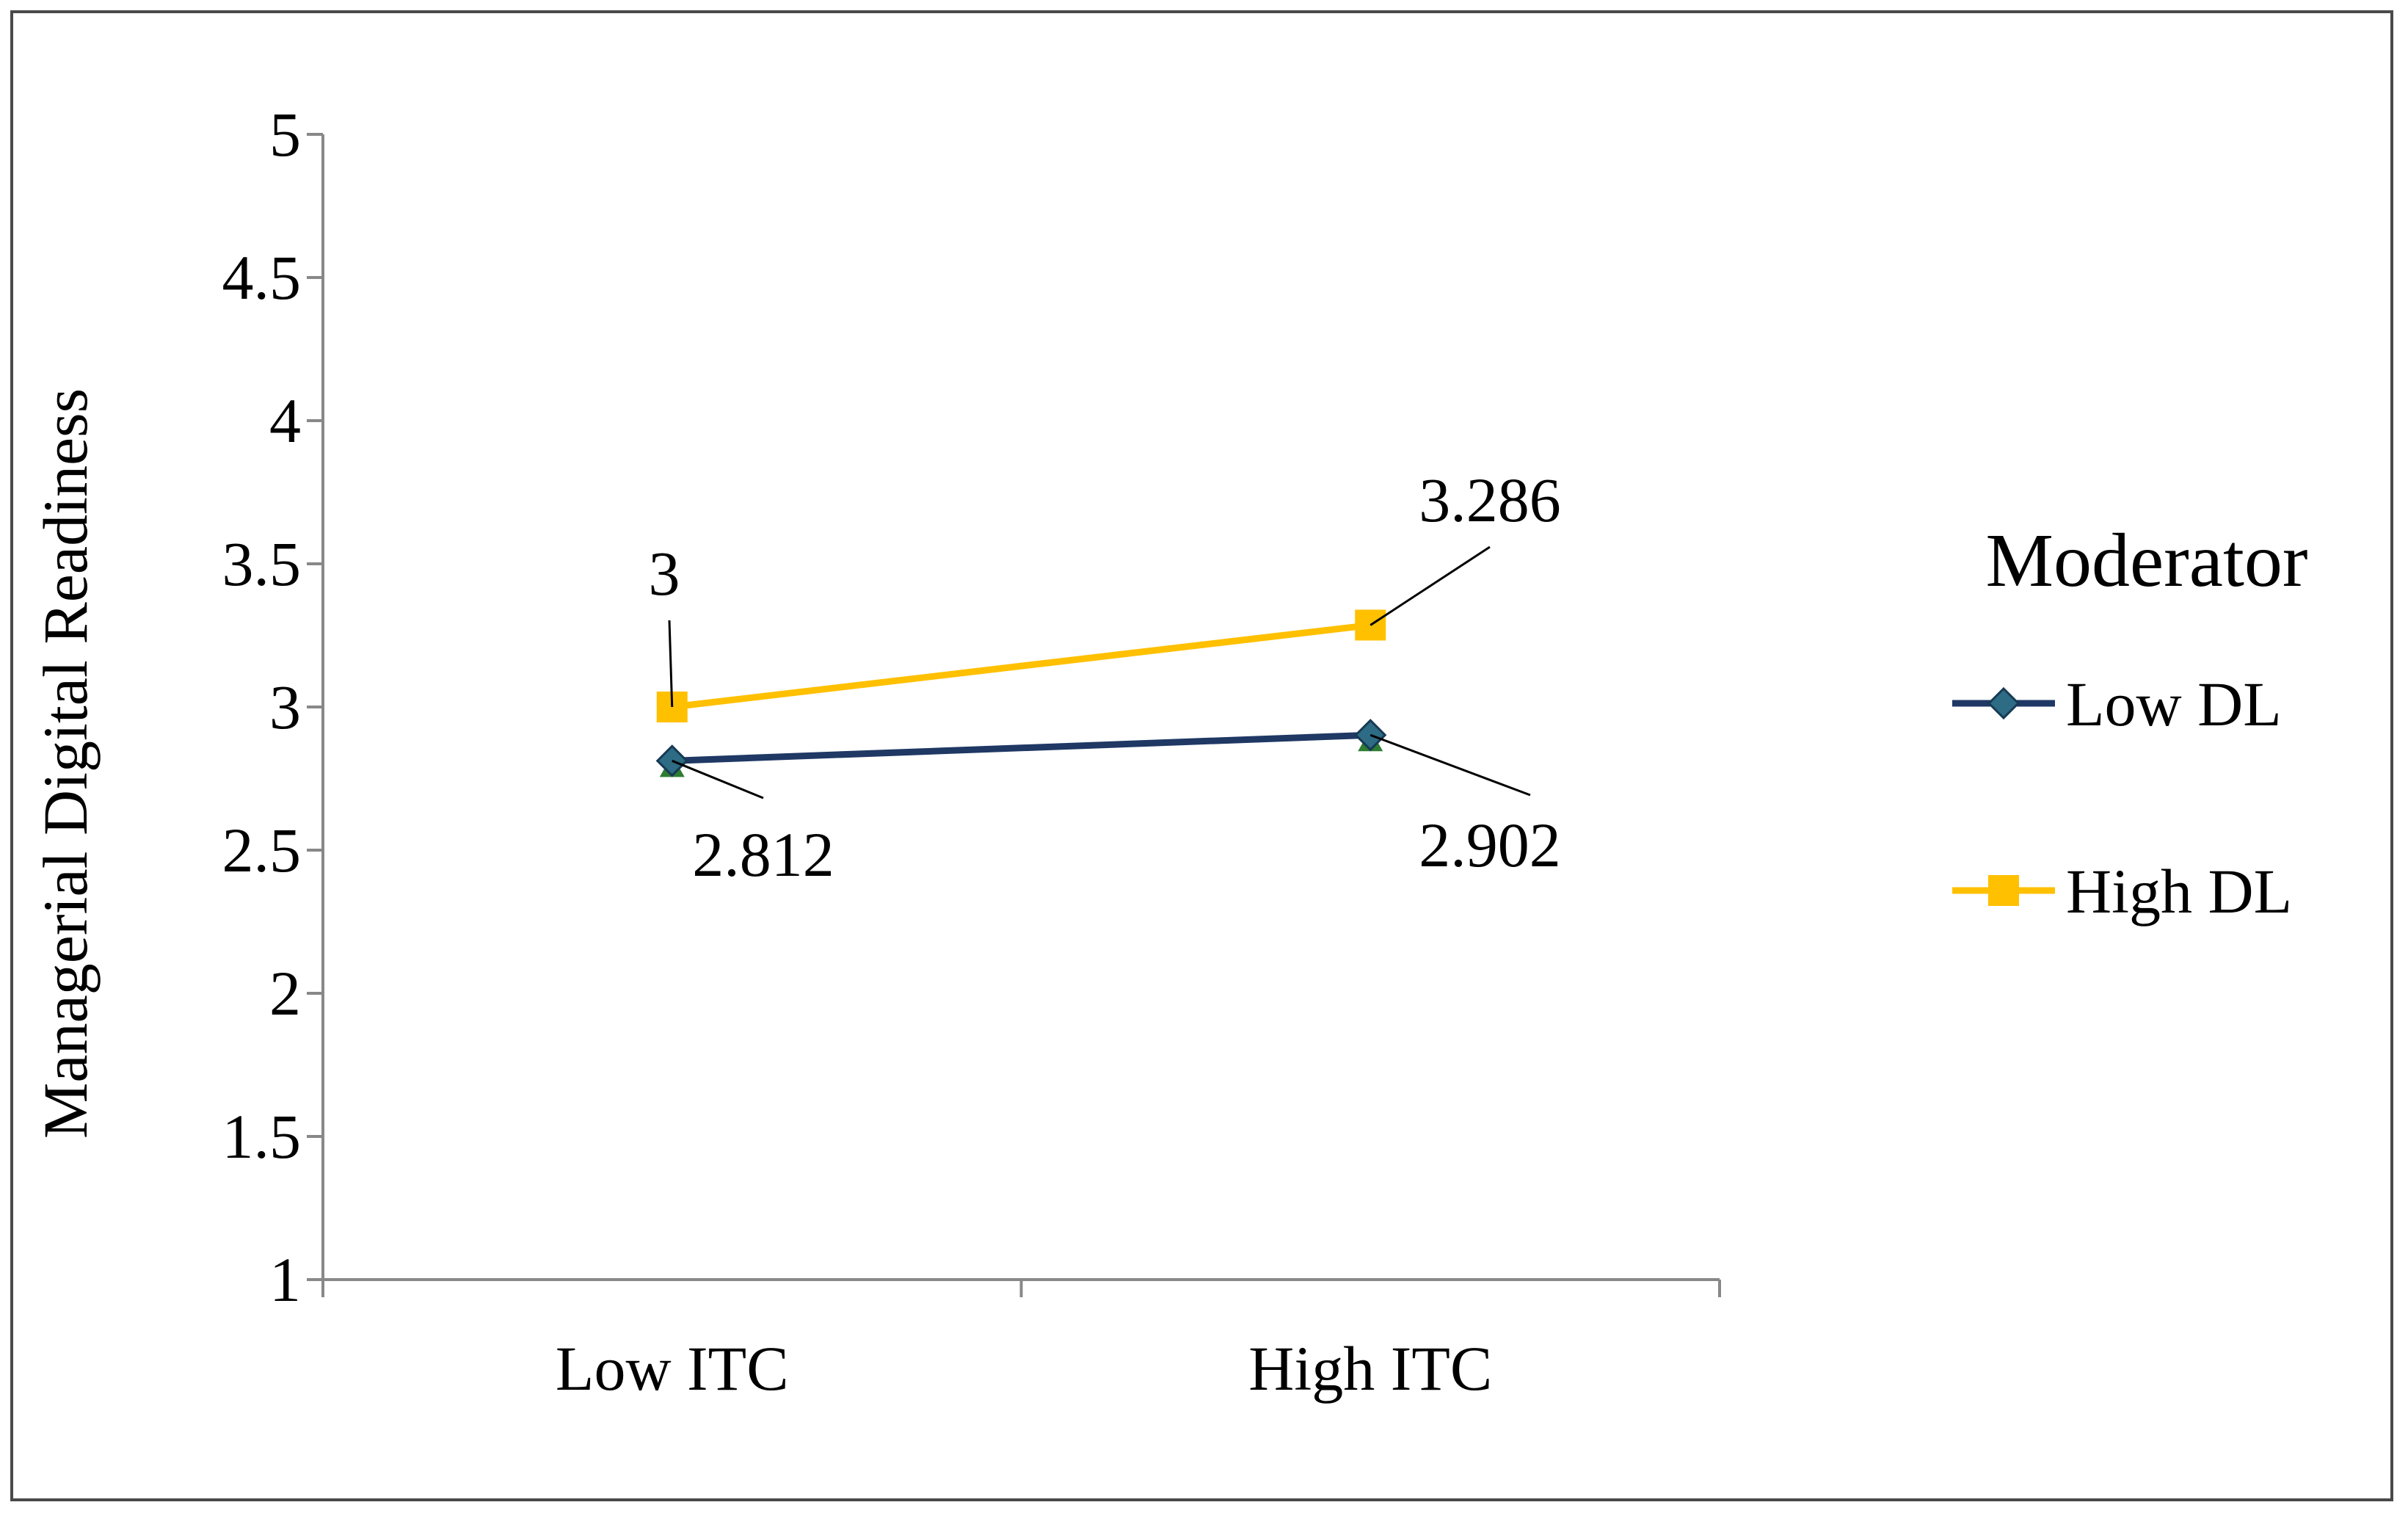 Image resolution: width=2408 pixels, height=1516 pixels. I want to click on x-tick-label: High ITC, so click(1370, 1368).